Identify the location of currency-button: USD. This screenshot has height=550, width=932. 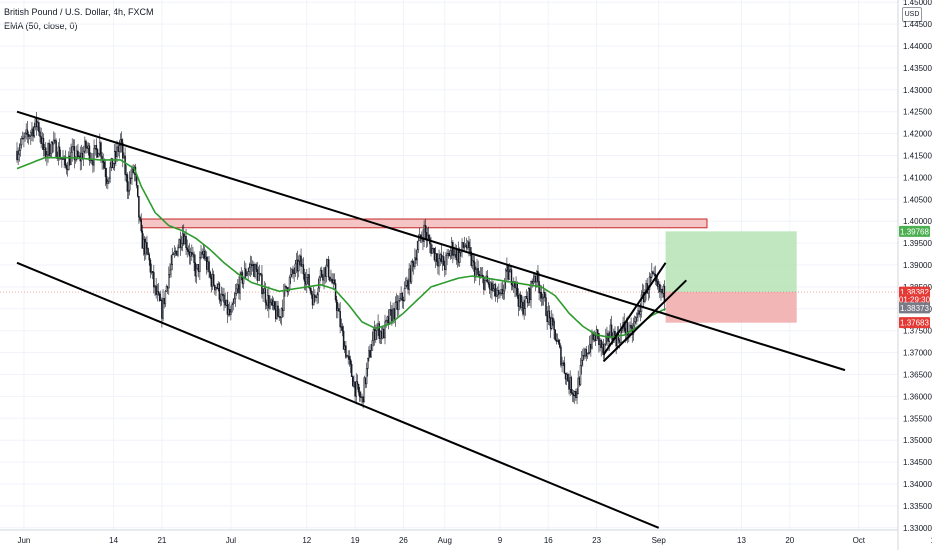
(912, 14).